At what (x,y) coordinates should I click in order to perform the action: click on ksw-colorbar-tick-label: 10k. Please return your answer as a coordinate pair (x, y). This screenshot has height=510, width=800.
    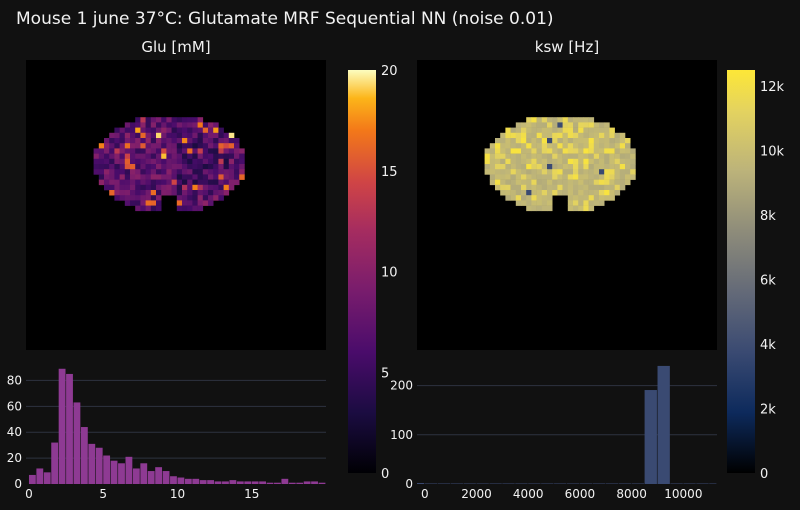
    Looking at the image, I should click on (772, 152).